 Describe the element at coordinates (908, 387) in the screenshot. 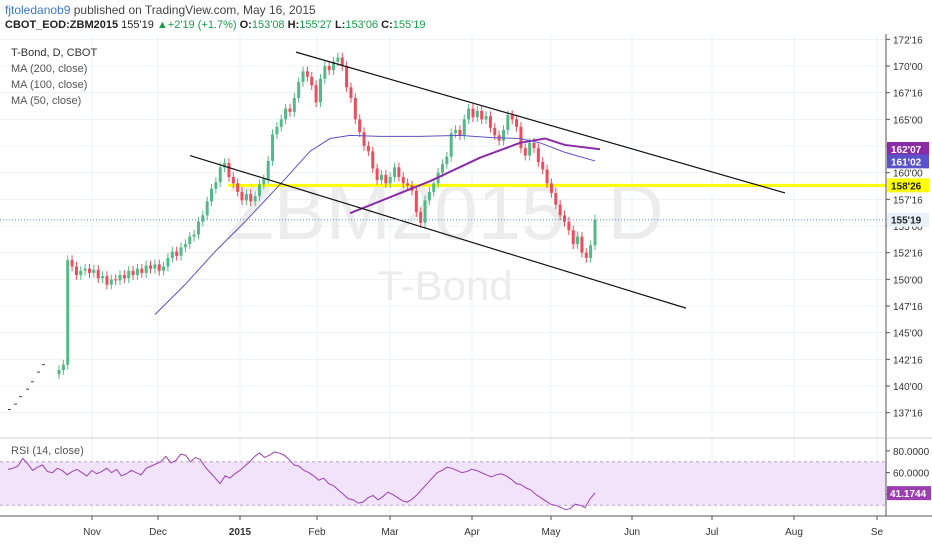

I see `price-tick-label: 140'00` at that location.